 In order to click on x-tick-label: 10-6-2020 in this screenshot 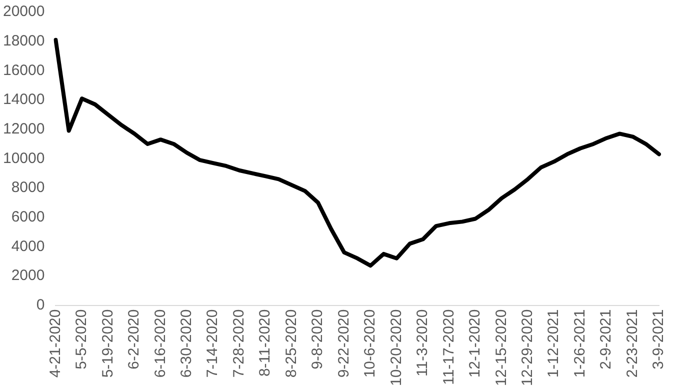, I will do `click(370, 343)`.